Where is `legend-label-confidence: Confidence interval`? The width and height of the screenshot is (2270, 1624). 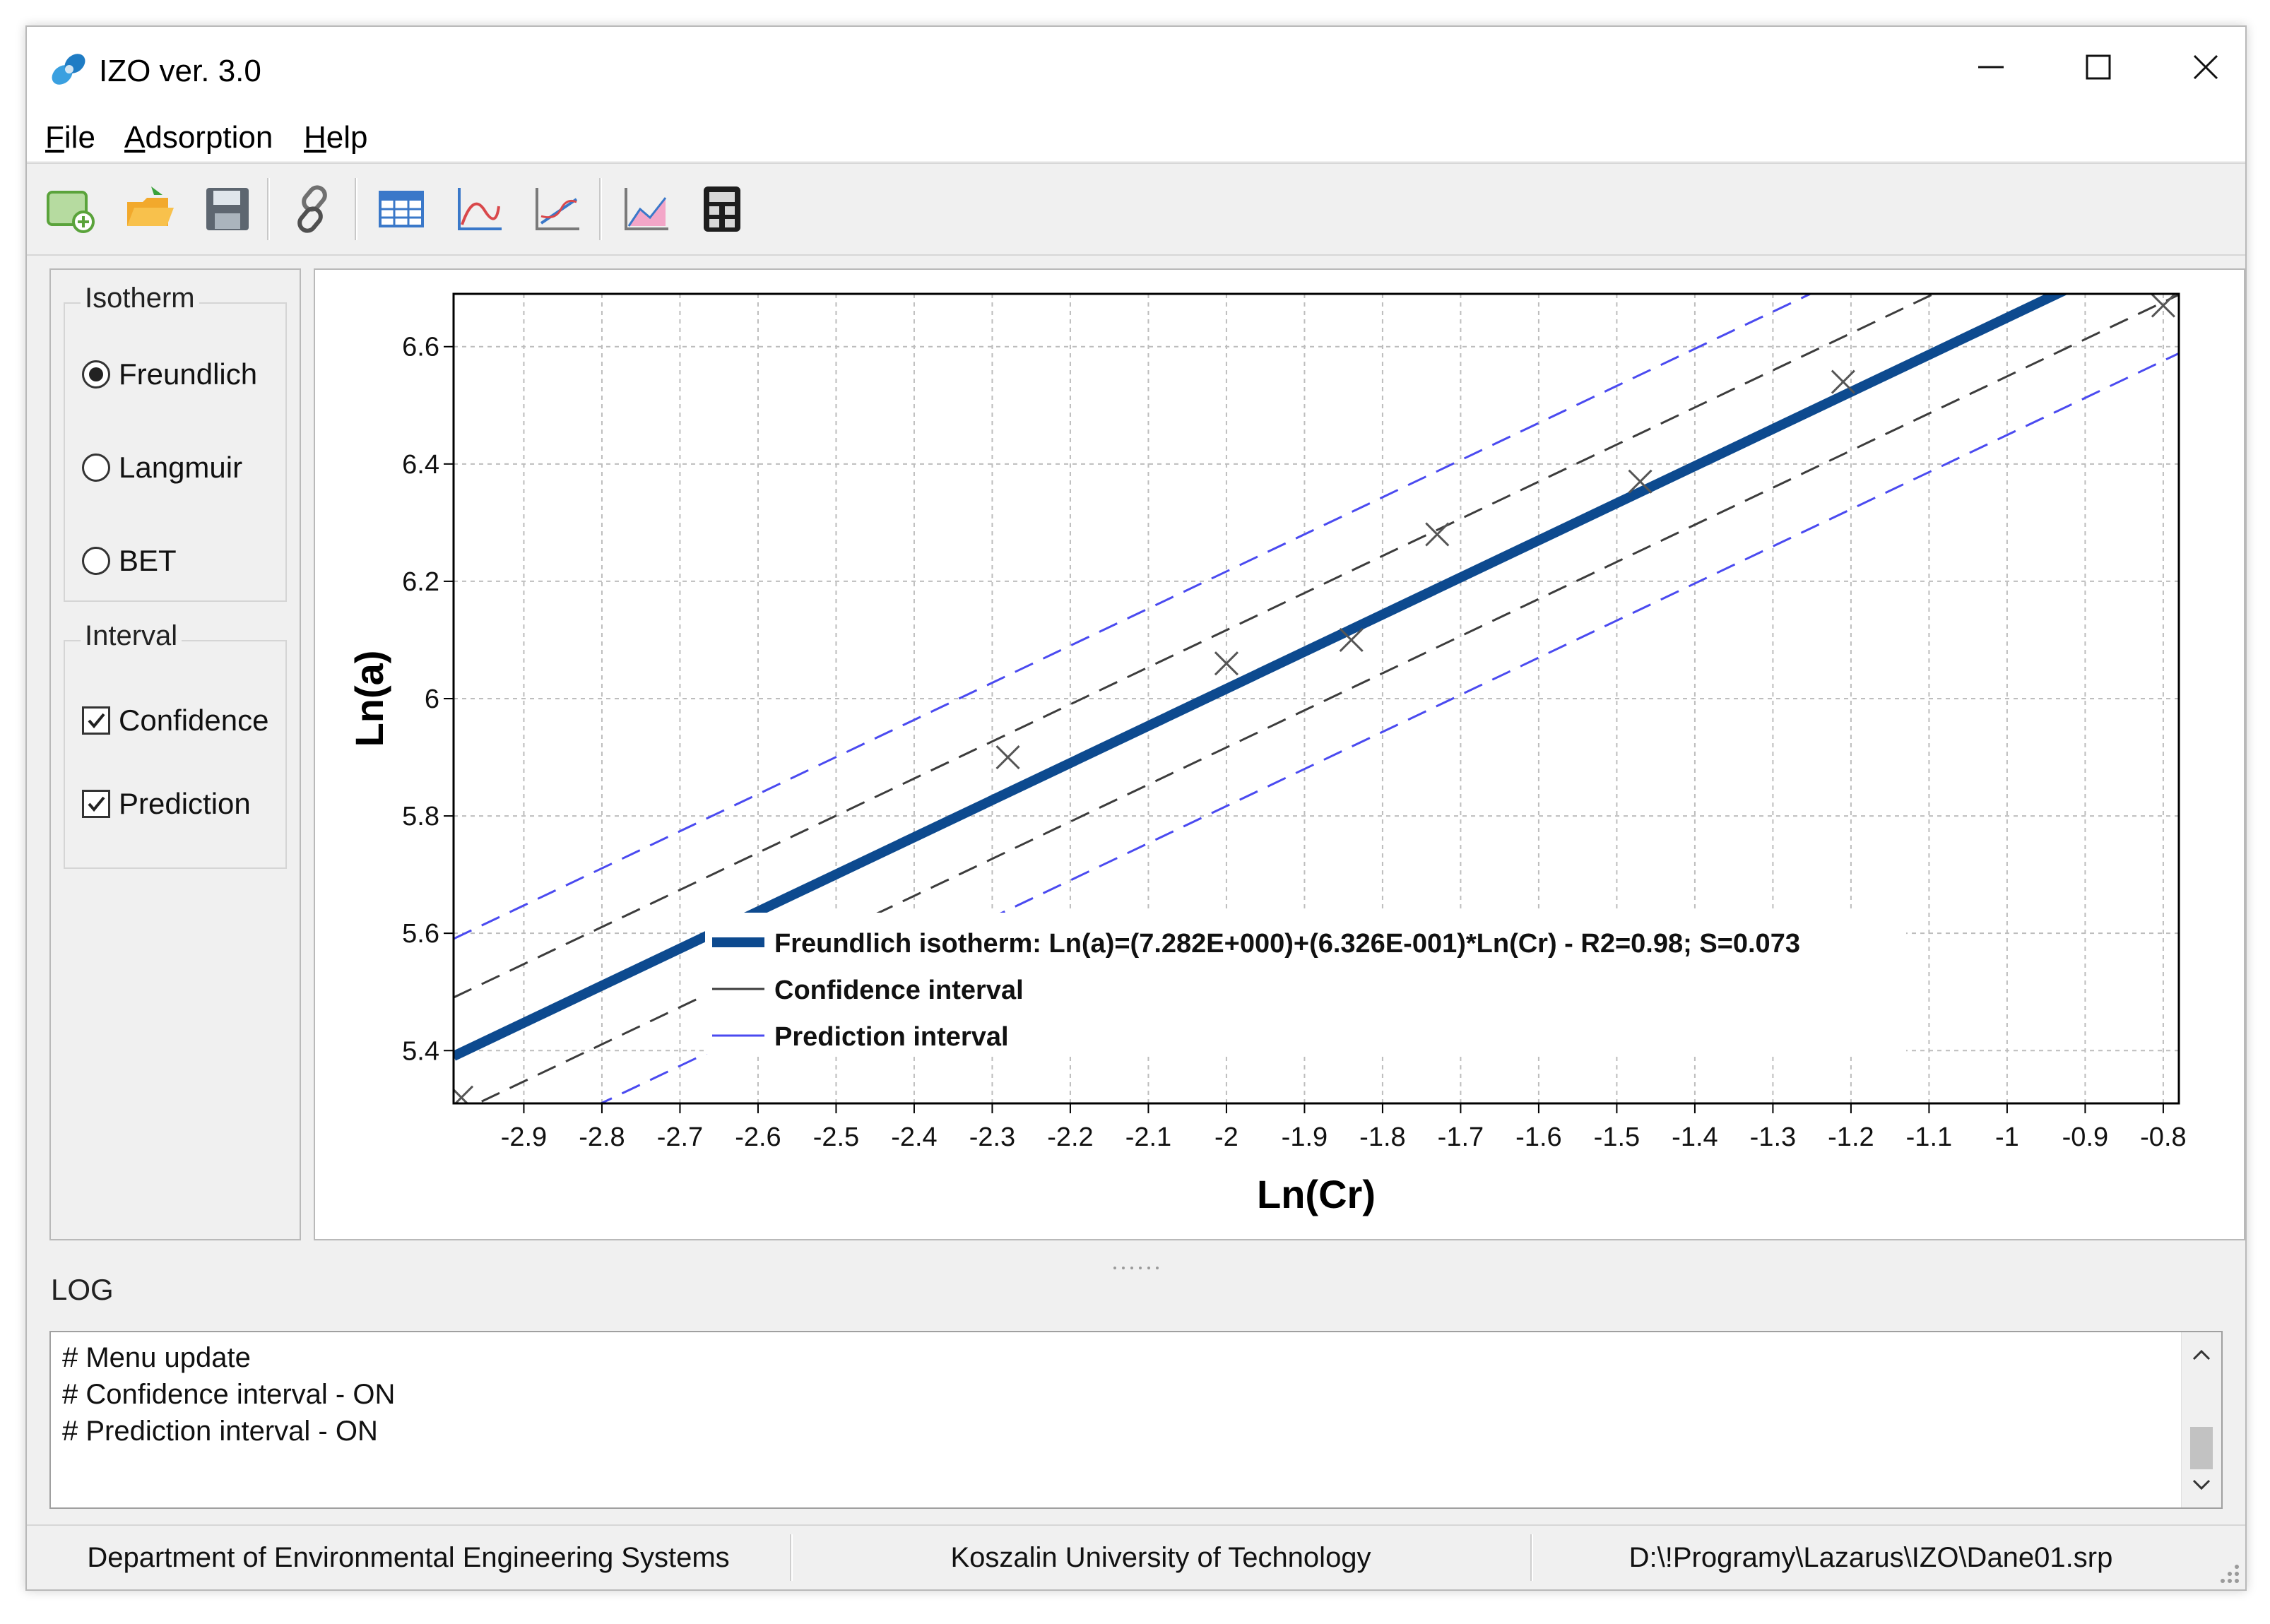
legend-label-confidence: Confidence interval is located at coordinates (899, 991).